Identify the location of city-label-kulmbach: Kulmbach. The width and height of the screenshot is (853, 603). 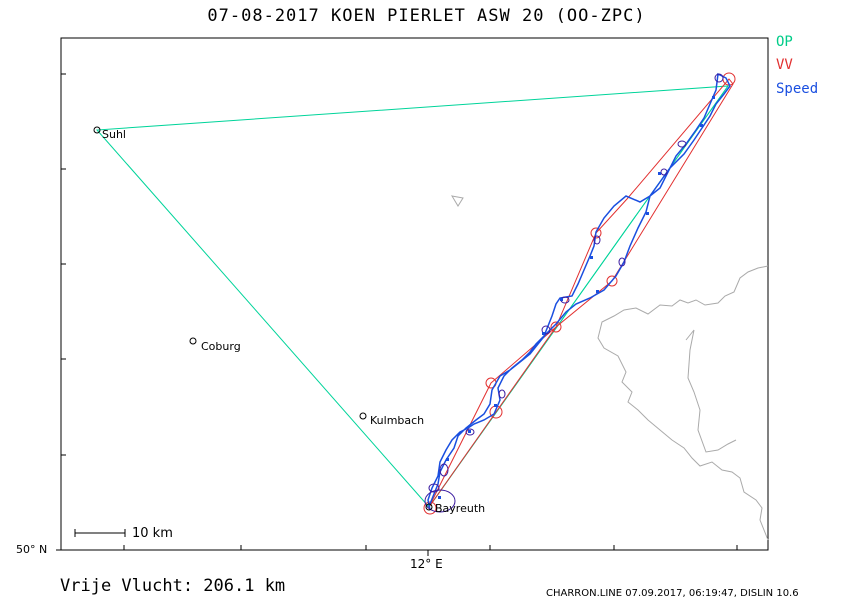
(397, 420).